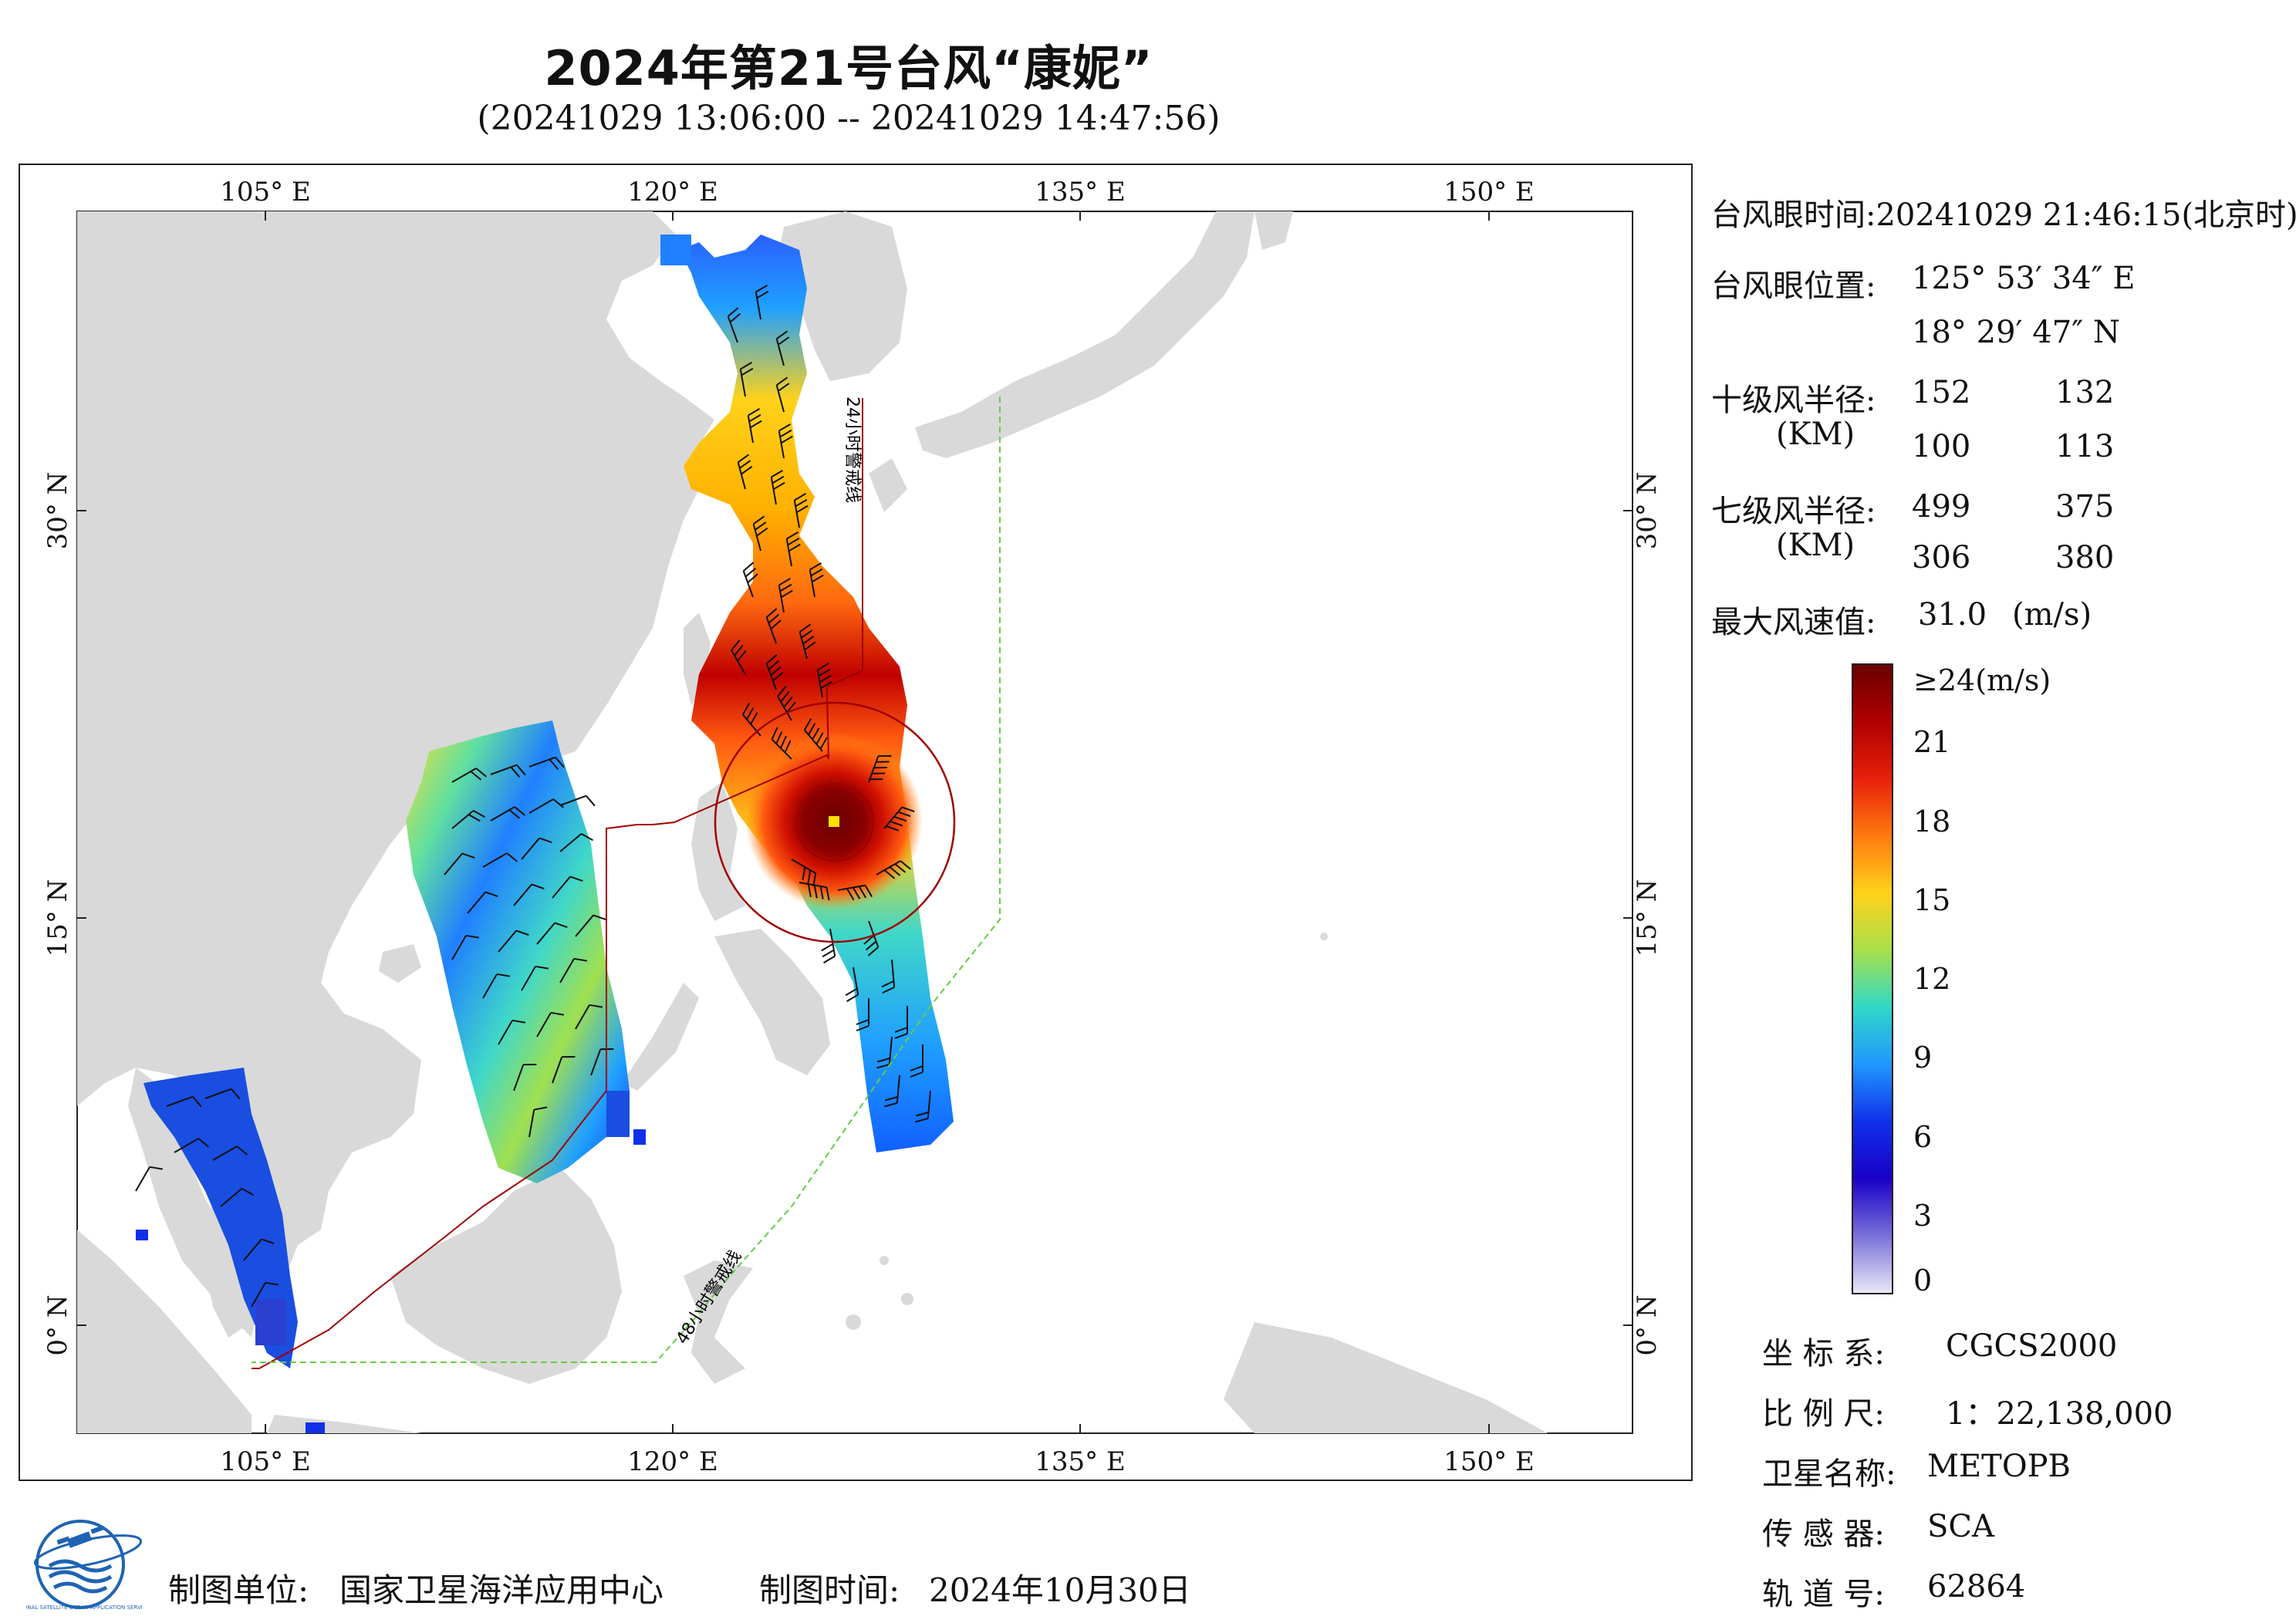  Describe the element at coordinates (1793, 400) in the screenshot. I see `r10-label: 十级风半径:` at that location.